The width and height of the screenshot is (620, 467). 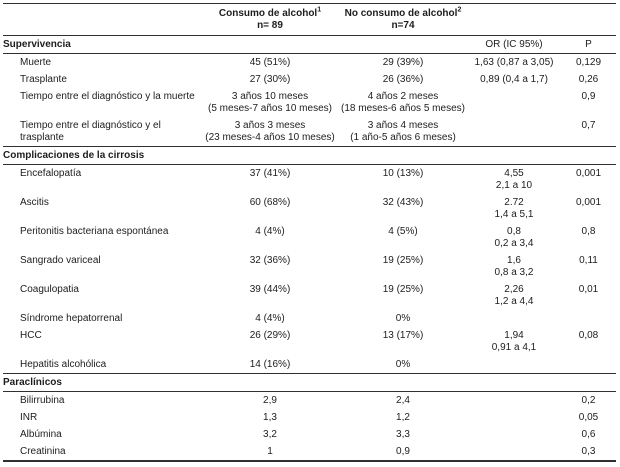 What do you see at coordinates (514, 62) in the screenshot?
I see `cell-or-value: 1,63 (0,87 a 3,05)` at bounding box center [514, 62].